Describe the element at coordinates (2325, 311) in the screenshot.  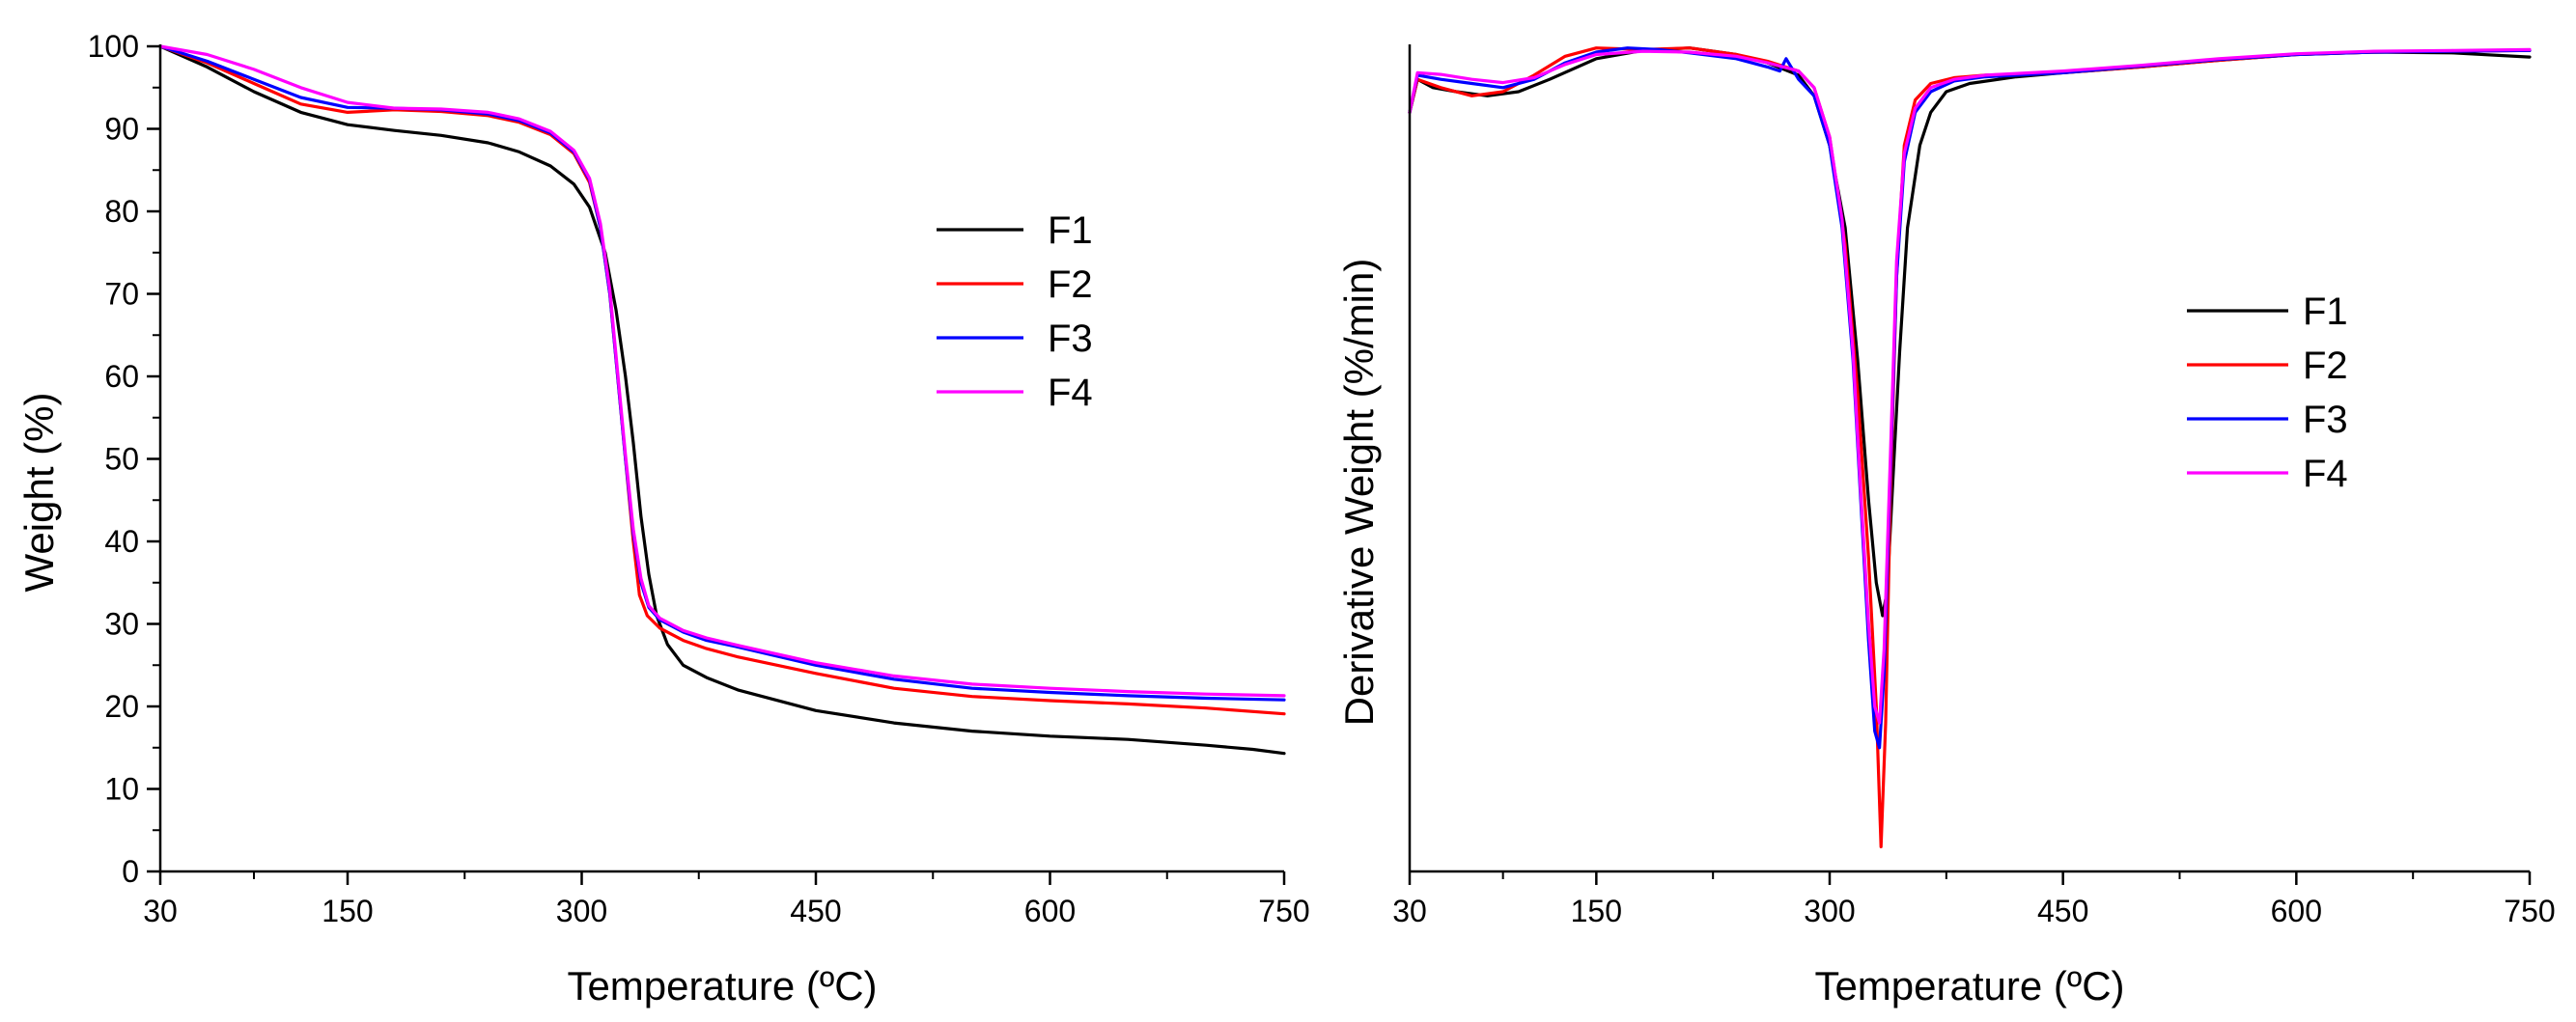
I see `dtg-legend-label-f1: F1` at that location.